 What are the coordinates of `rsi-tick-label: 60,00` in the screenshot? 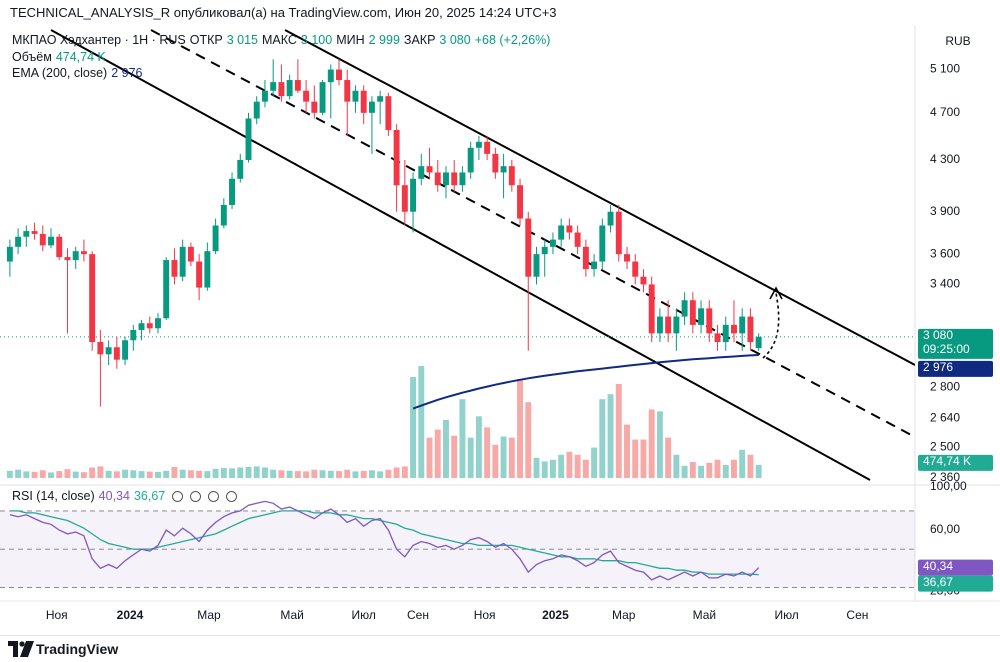 It's located at (945, 529).